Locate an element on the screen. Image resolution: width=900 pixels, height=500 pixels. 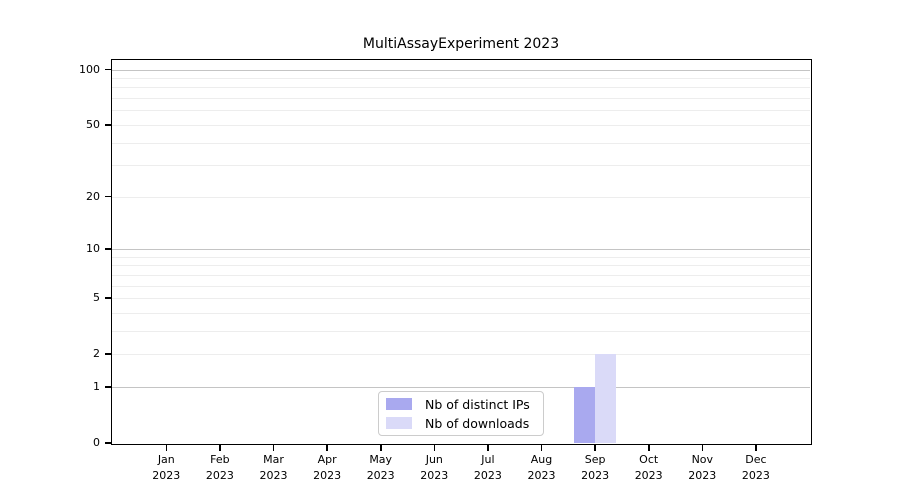
x-tick-label: Feb 2023 is located at coordinates (219, 467).